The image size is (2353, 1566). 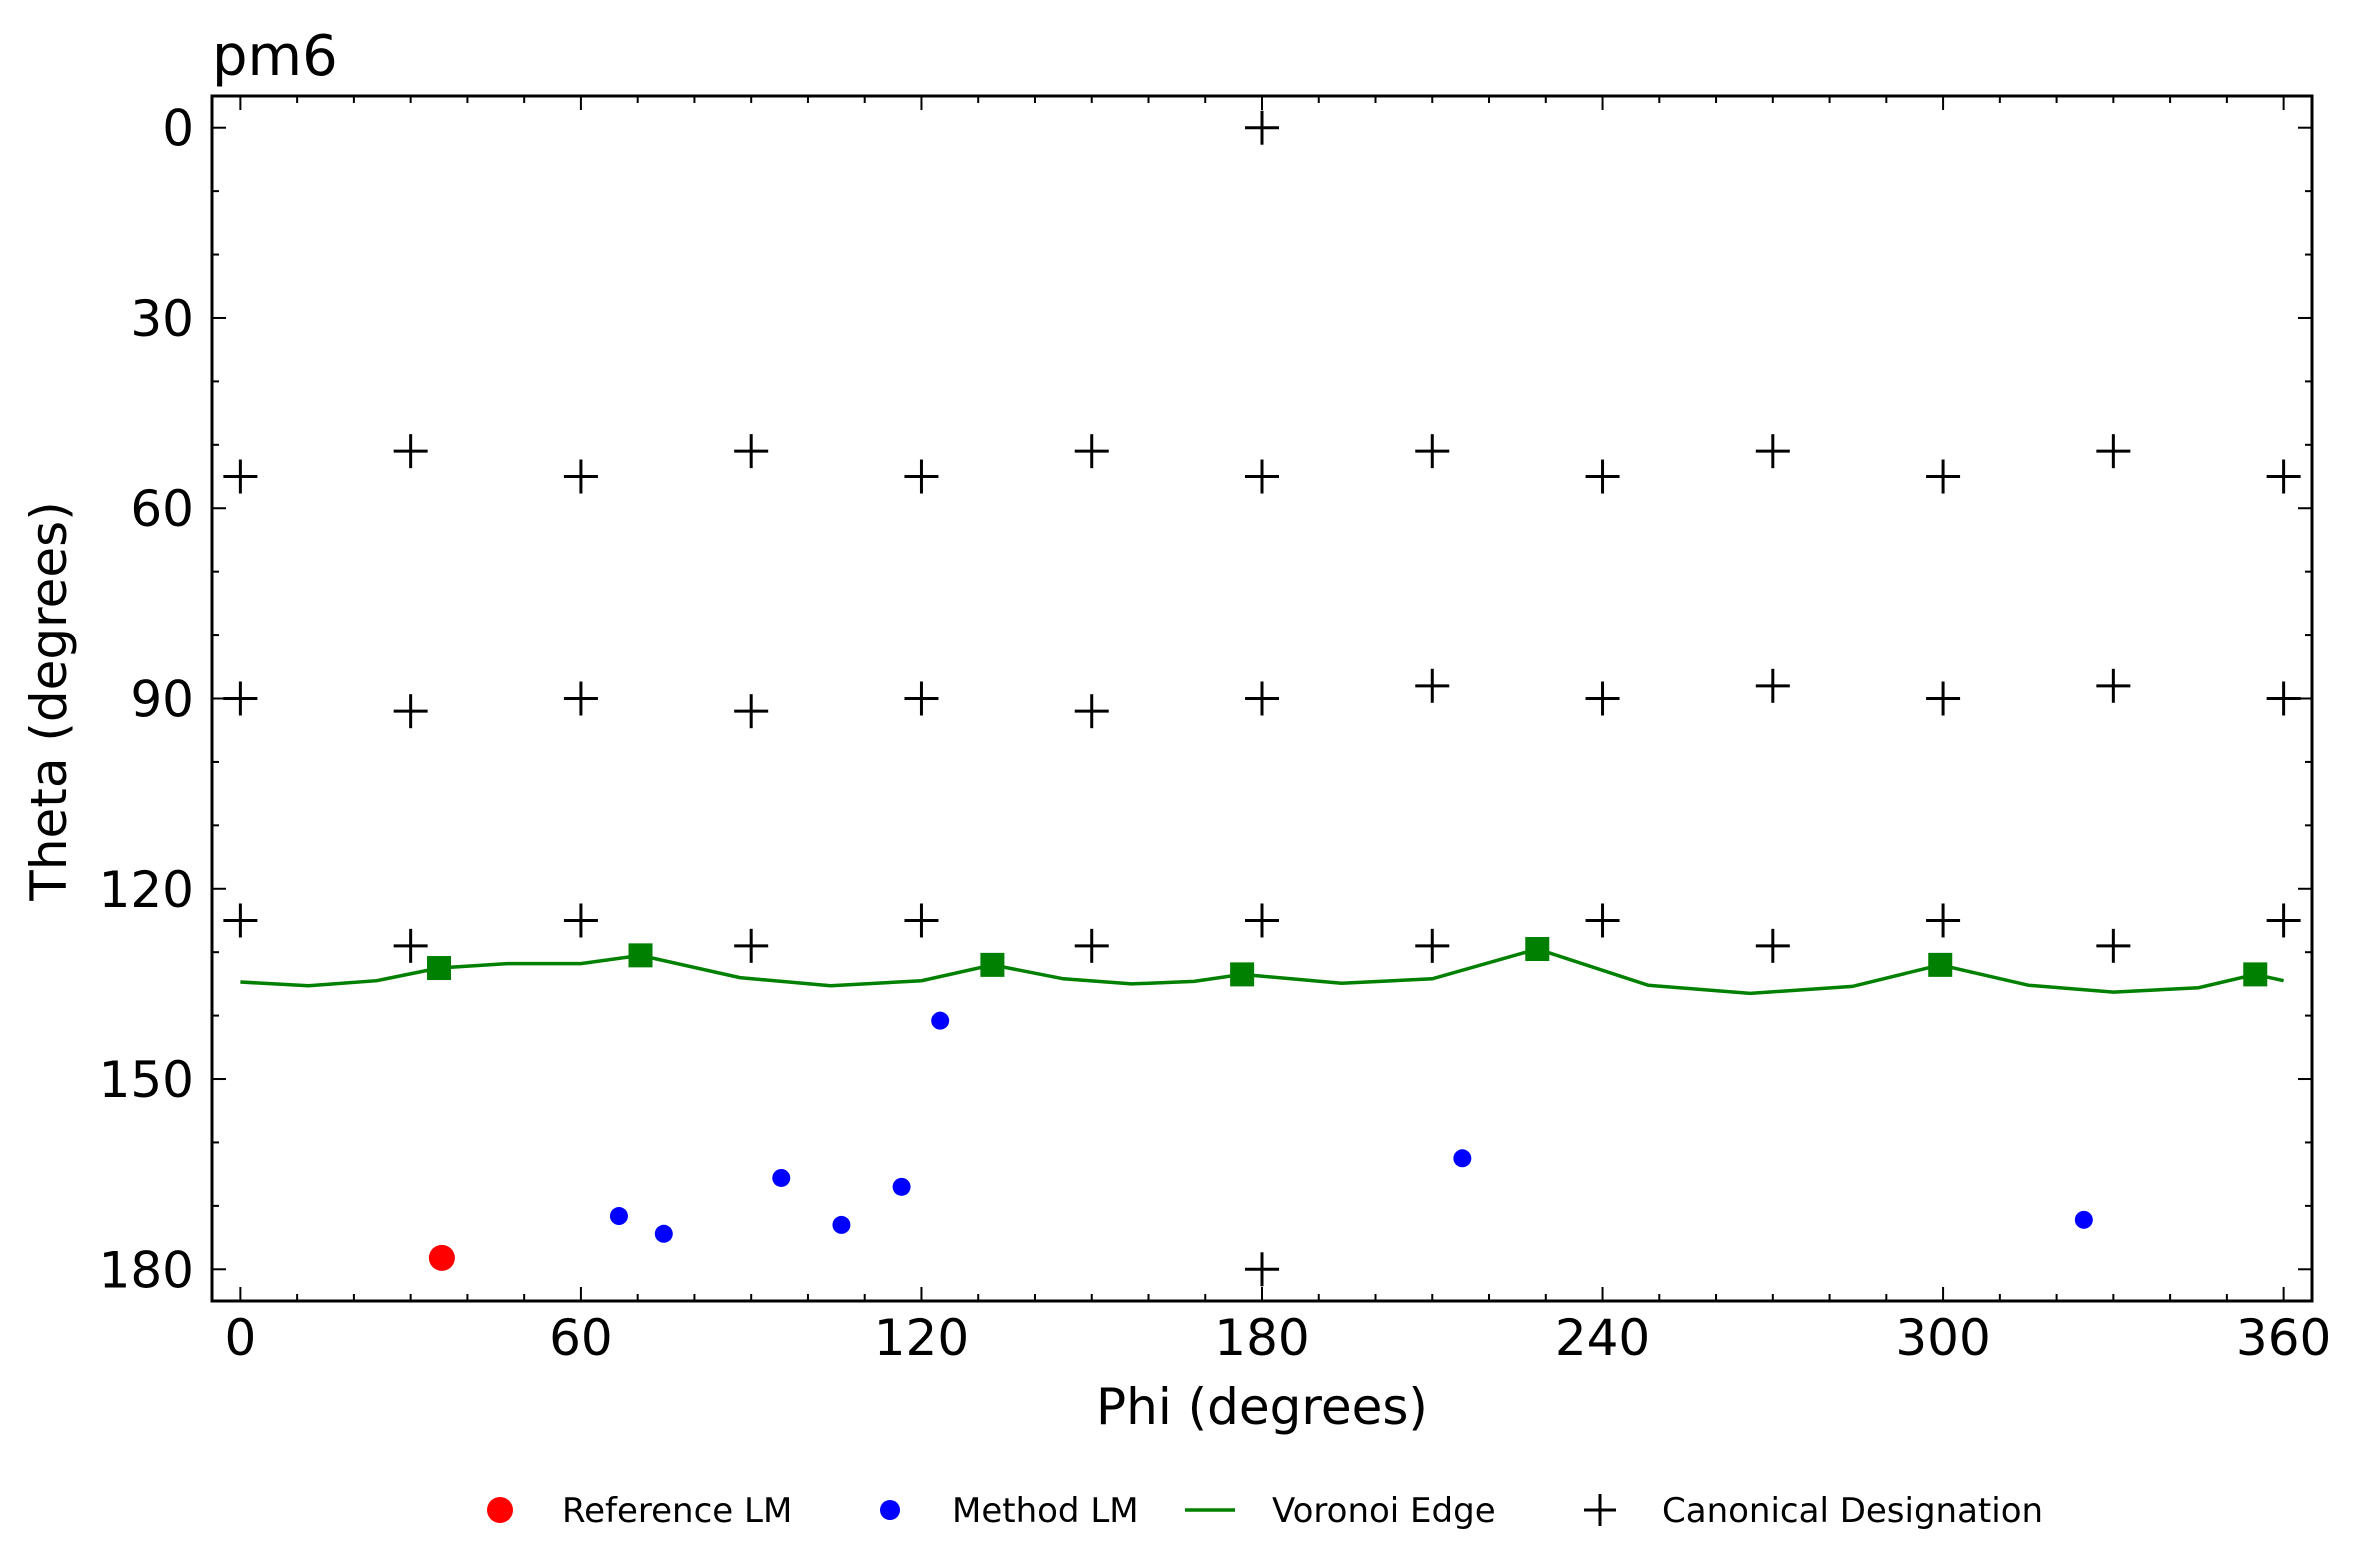 I want to click on y-tick-label: 30, so click(x=162, y=319).